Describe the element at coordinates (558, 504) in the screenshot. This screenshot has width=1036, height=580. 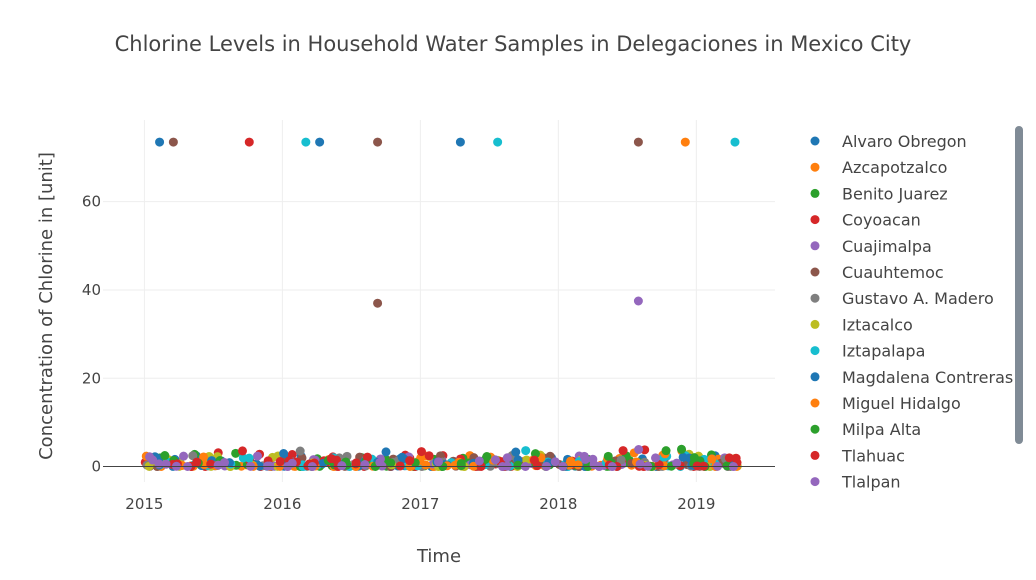
I see `x-tick-label: 2018` at that location.